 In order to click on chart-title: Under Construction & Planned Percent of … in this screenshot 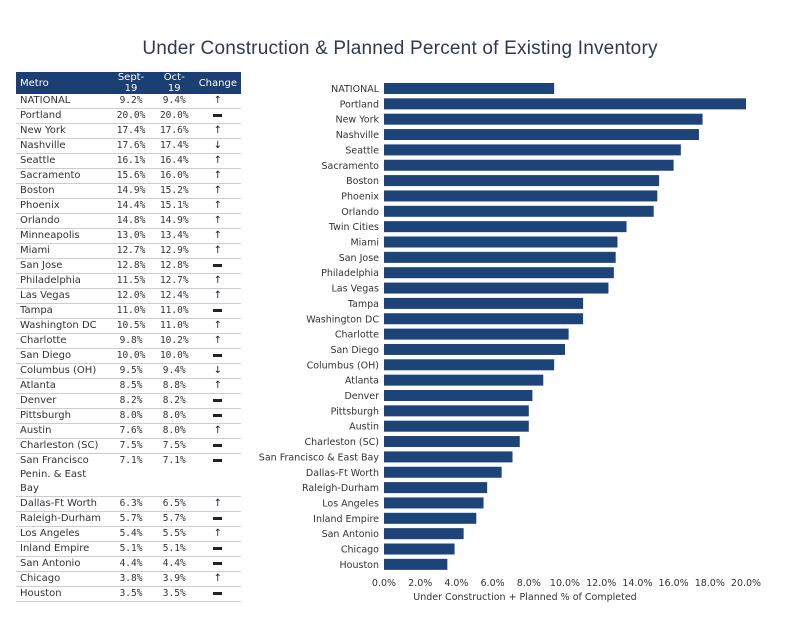, I will do `click(400, 48)`.